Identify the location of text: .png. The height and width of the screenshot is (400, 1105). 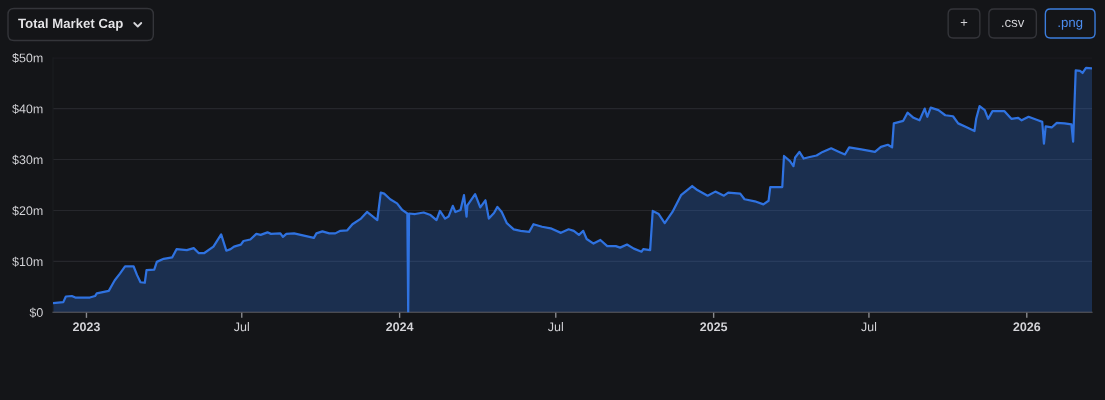
(1070, 24).